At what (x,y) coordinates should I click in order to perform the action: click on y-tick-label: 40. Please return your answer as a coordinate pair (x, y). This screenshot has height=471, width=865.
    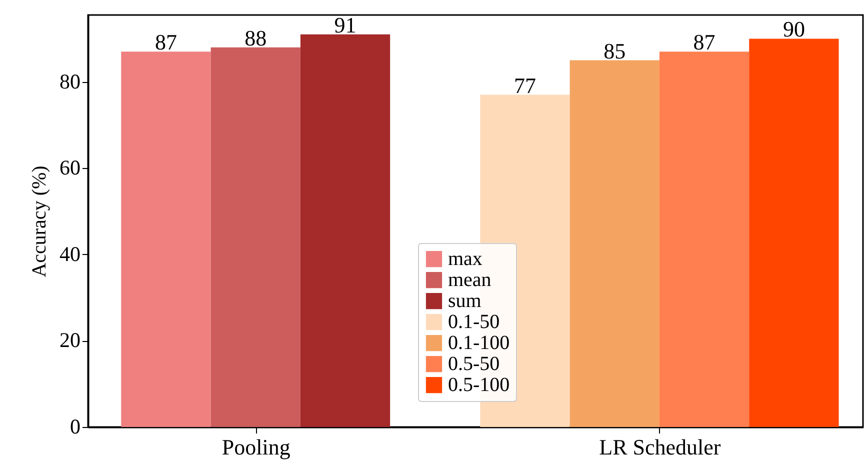
    Looking at the image, I should click on (70, 254).